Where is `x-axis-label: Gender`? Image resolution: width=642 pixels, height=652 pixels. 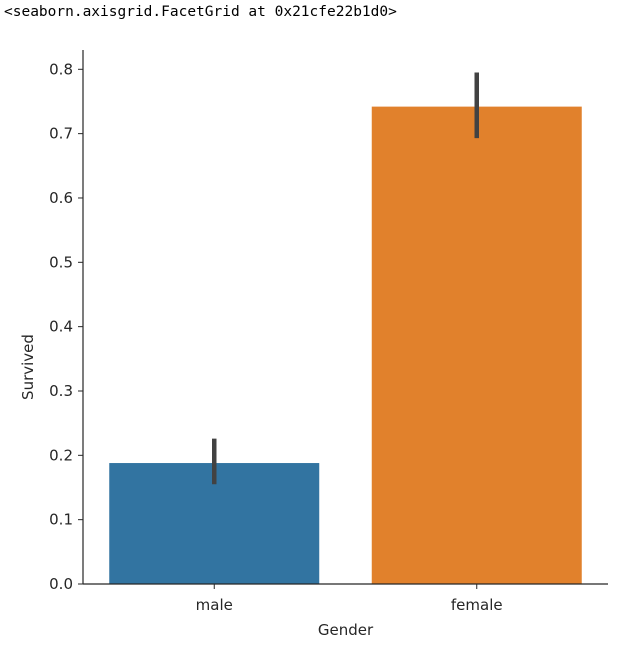
x-axis-label: Gender is located at coordinates (346, 630).